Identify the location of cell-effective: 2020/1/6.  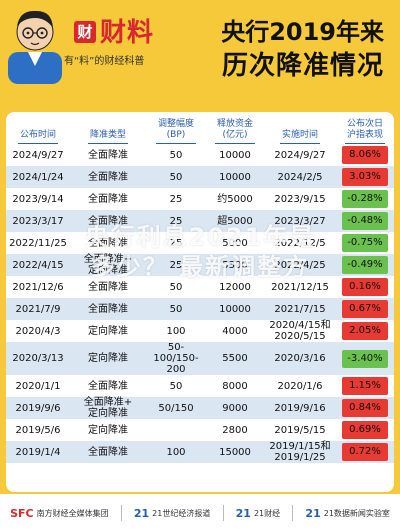
(300, 386).